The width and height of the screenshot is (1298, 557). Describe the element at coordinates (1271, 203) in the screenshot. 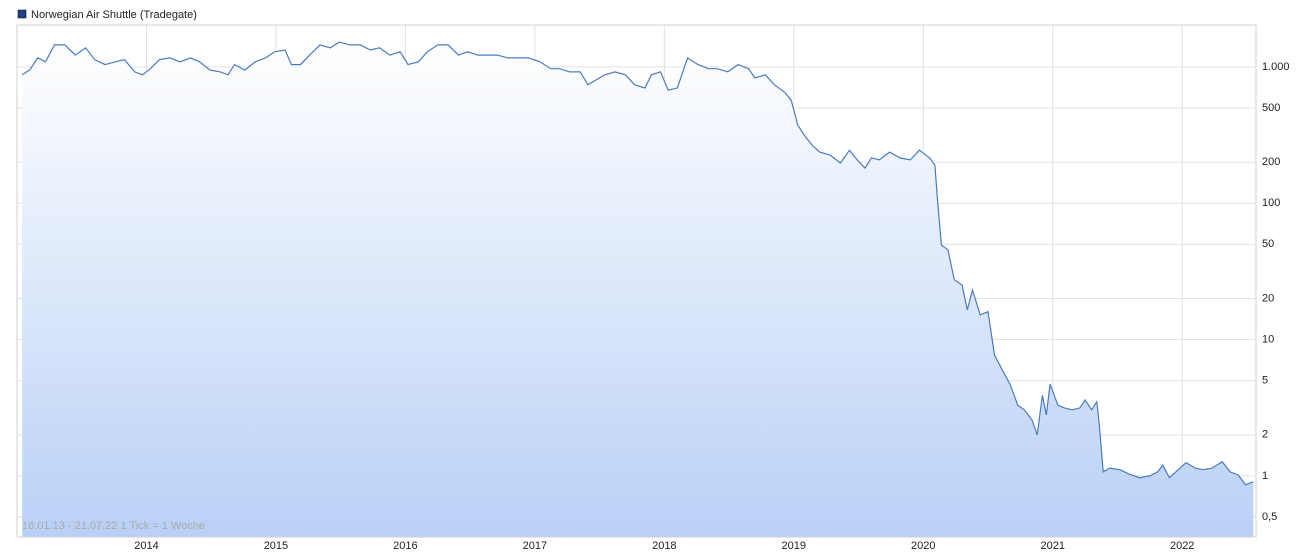

I see `y-tick-label: 100` at that location.